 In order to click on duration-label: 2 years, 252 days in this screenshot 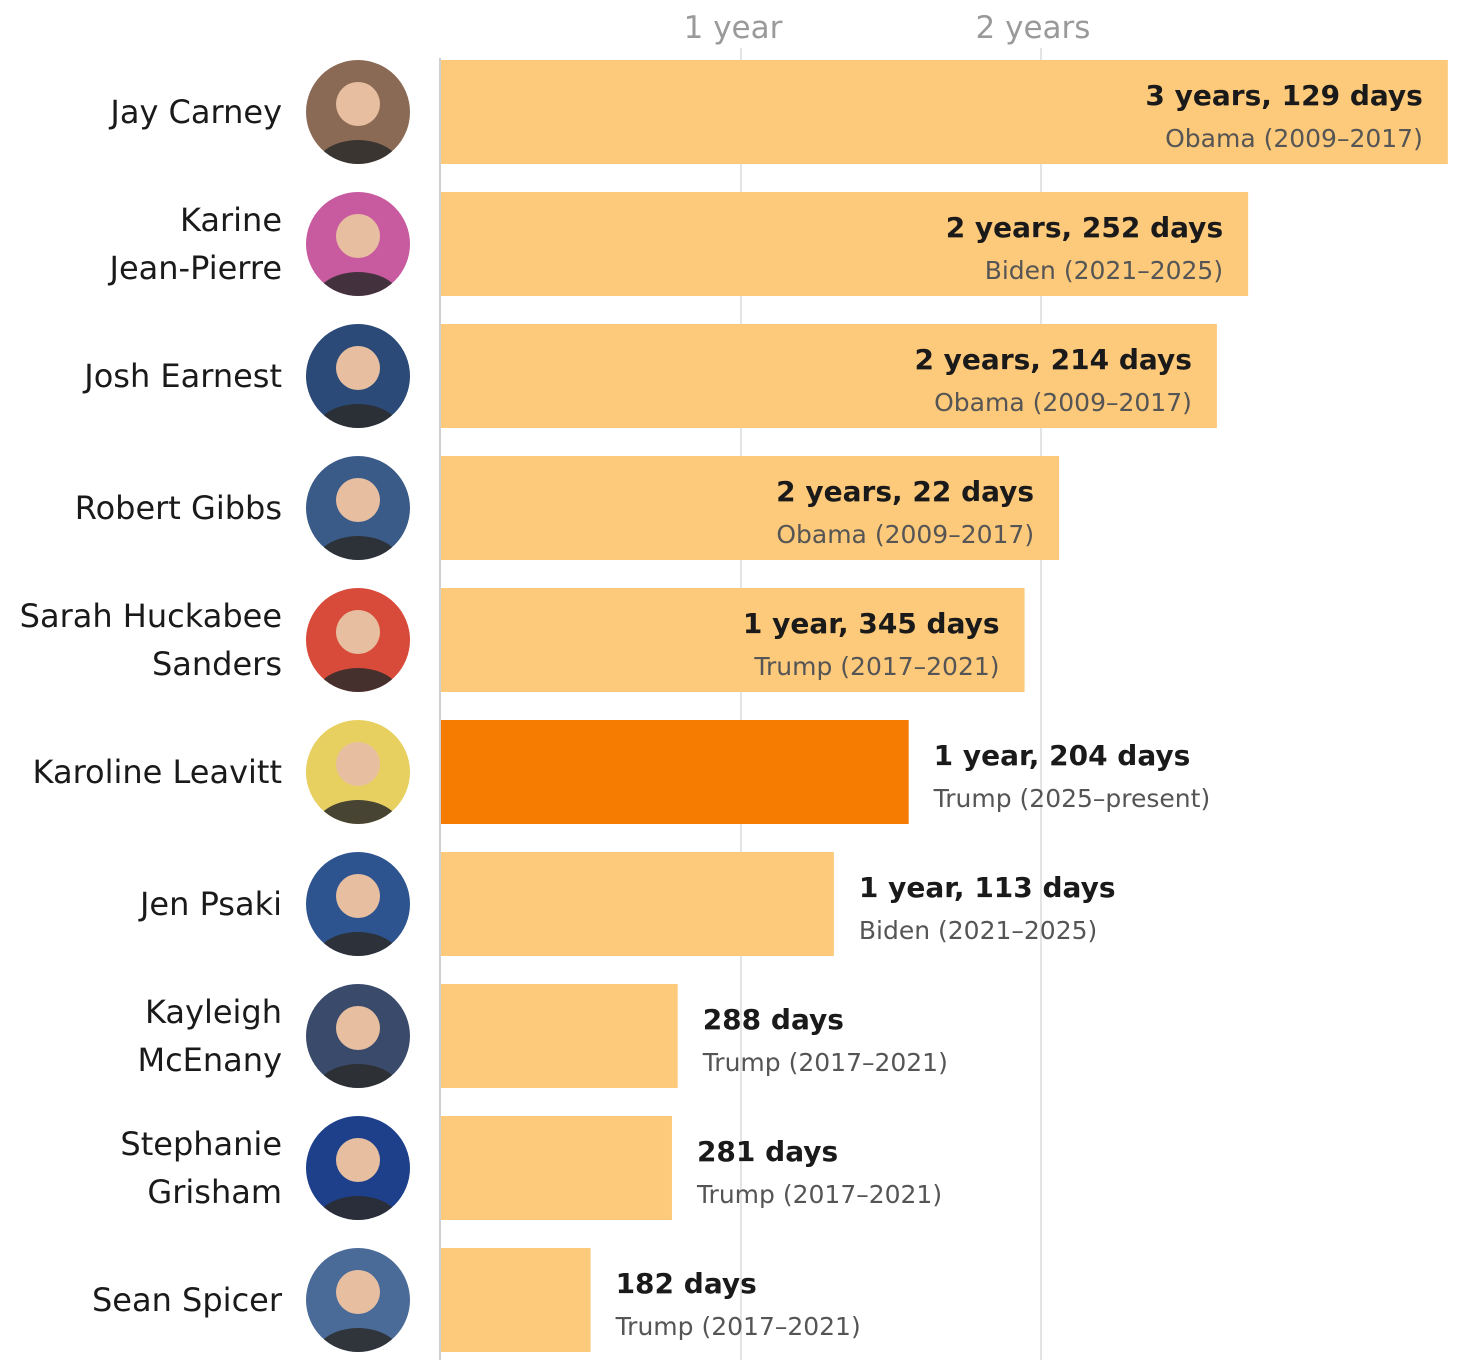, I will do `click(1084, 227)`.